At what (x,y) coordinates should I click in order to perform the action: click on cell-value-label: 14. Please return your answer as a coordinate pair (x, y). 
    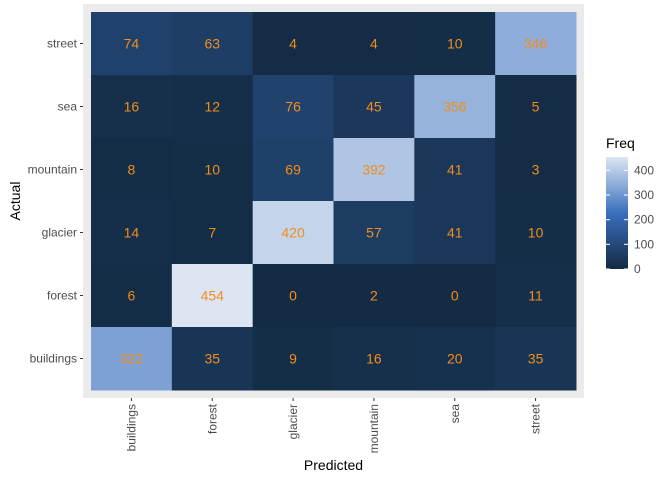
    Looking at the image, I should click on (132, 233).